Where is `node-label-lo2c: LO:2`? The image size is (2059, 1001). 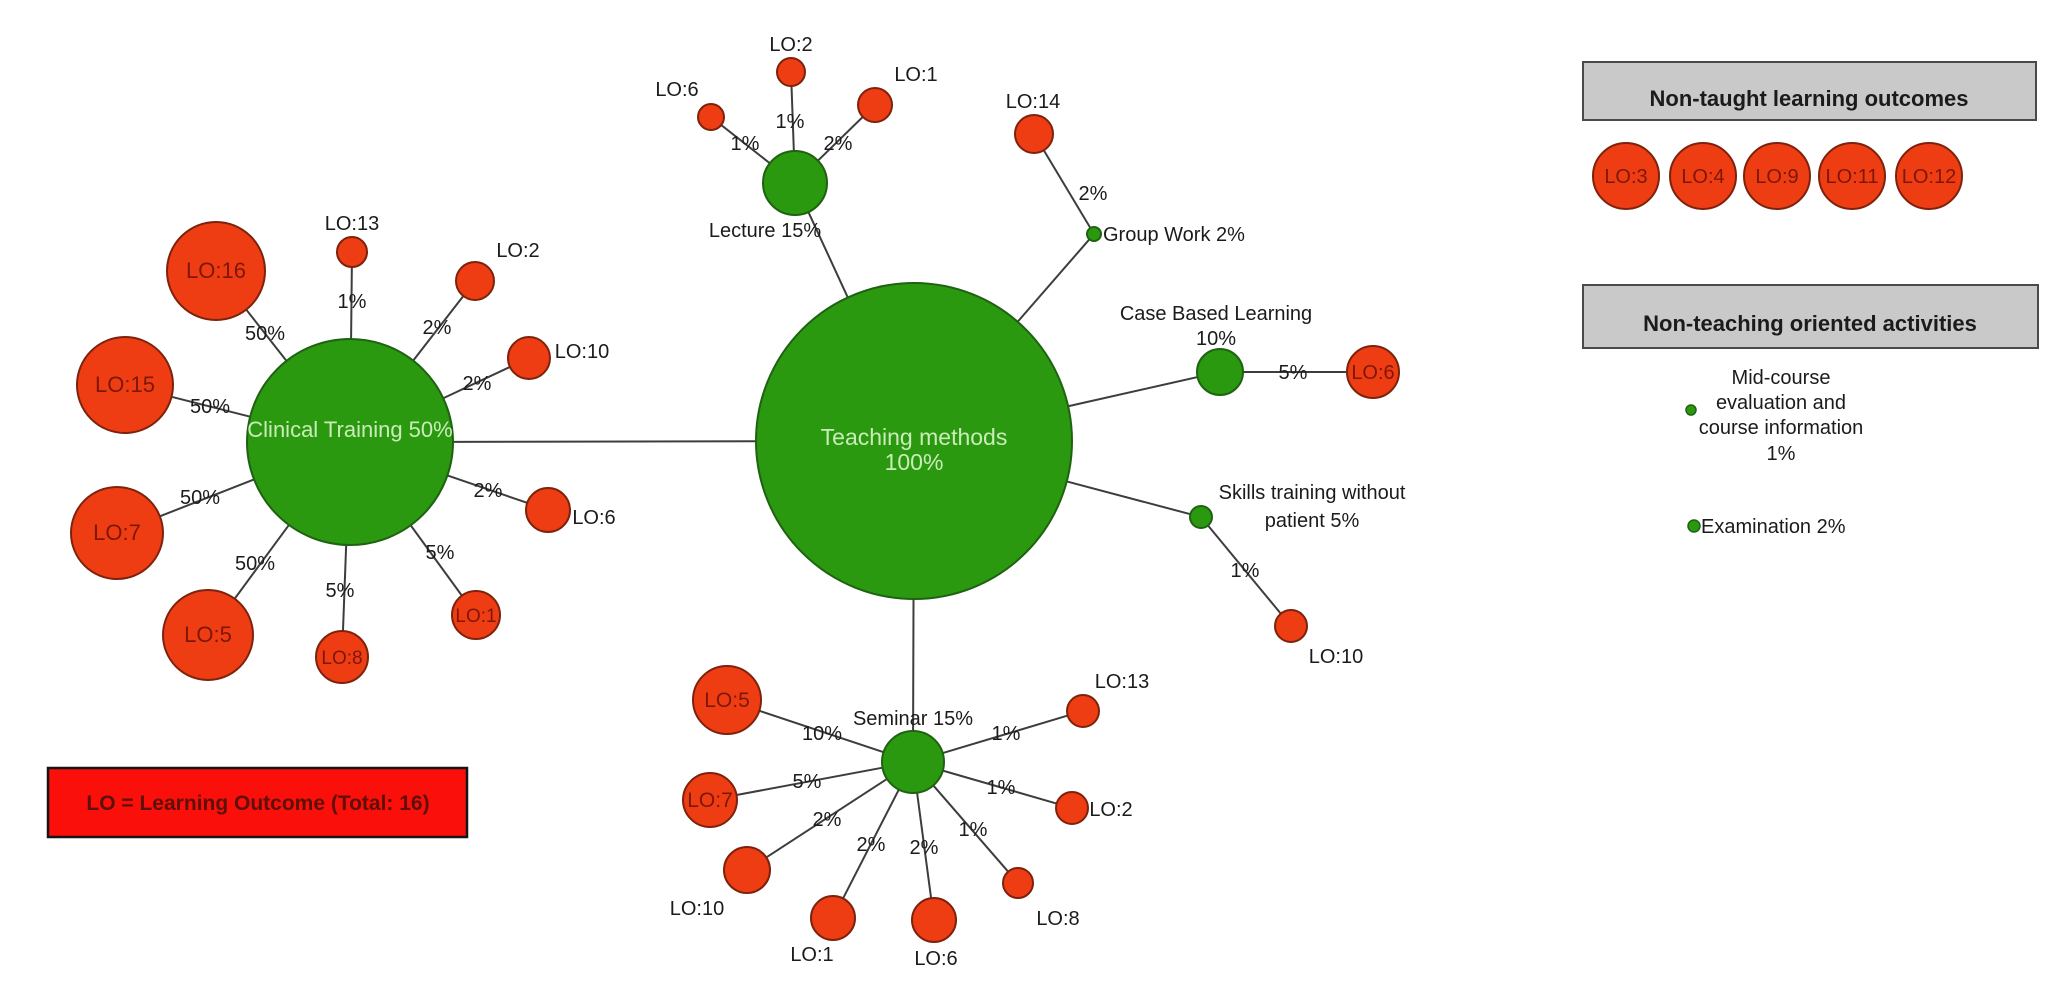 node-label-lo2c: LO:2 is located at coordinates (517, 251).